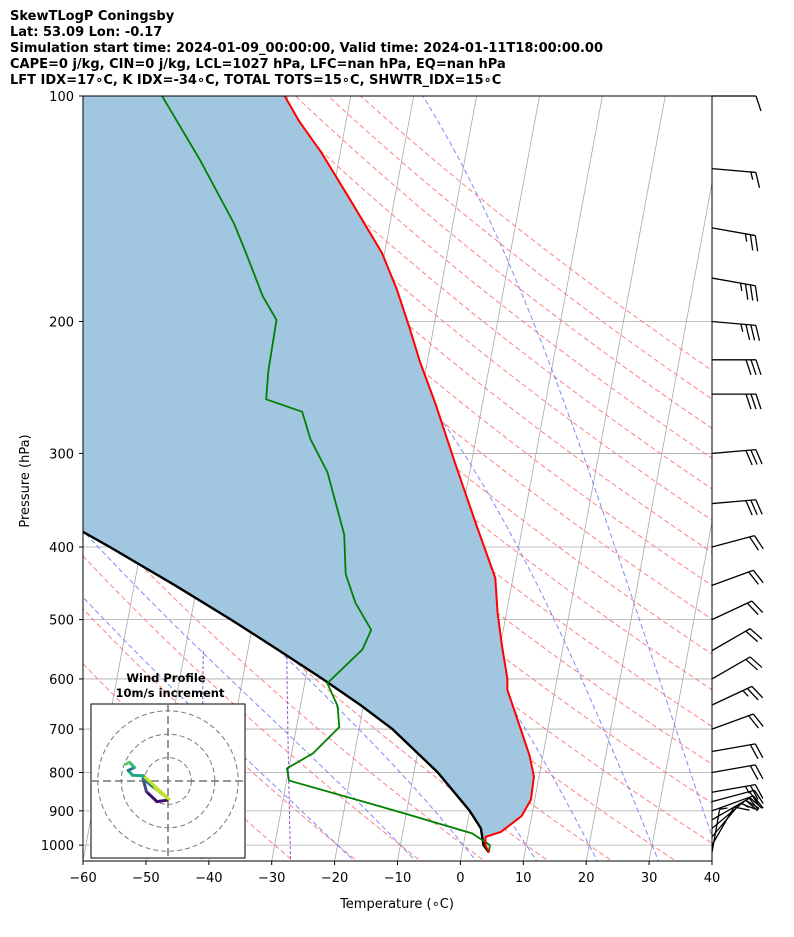 The height and width of the screenshot is (937, 794). Describe the element at coordinates (712, 878) in the screenshot. I see `x-tick-label: 40` at that location.